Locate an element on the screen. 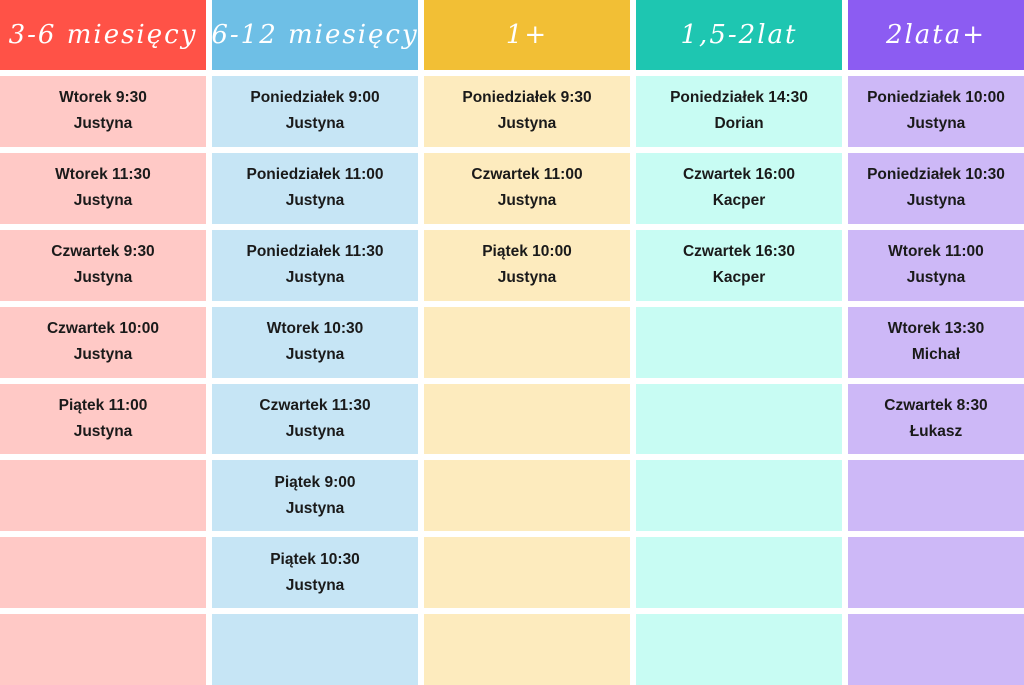 The image size is (1024, 685). slot-time: Poniedziałek 11:00 is located at coordinates (315, 175).